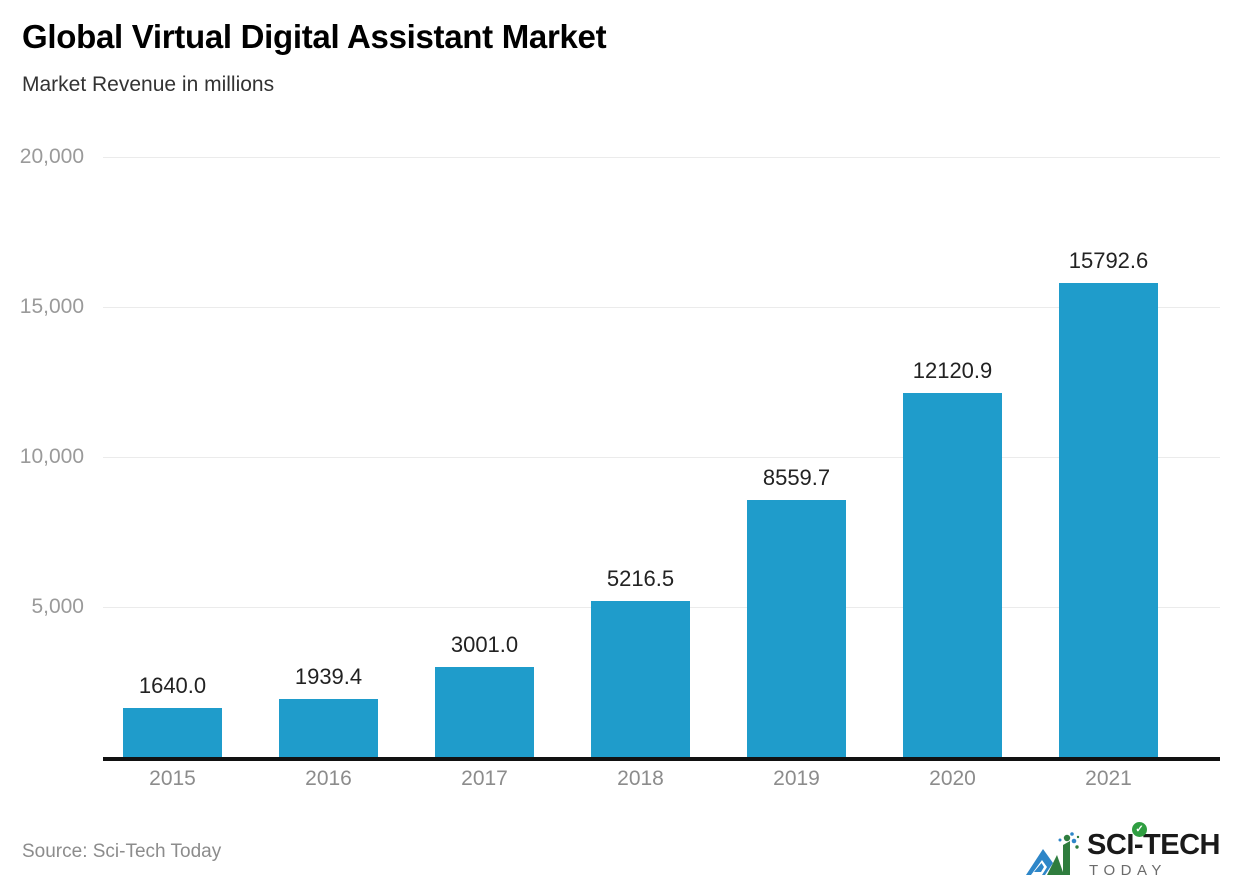 The image size is (1240, 890). Describe the element at coordinates (328, 676) in the screenshot. I see `bar-value-label: 1939.4` at that location.